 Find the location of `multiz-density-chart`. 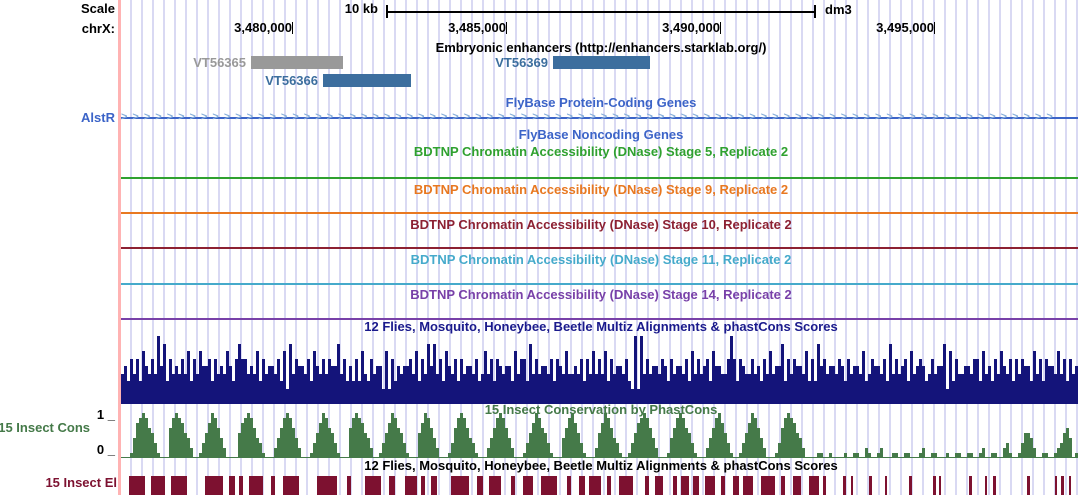

multiz-density-chart is located at coordinates (599, 370).